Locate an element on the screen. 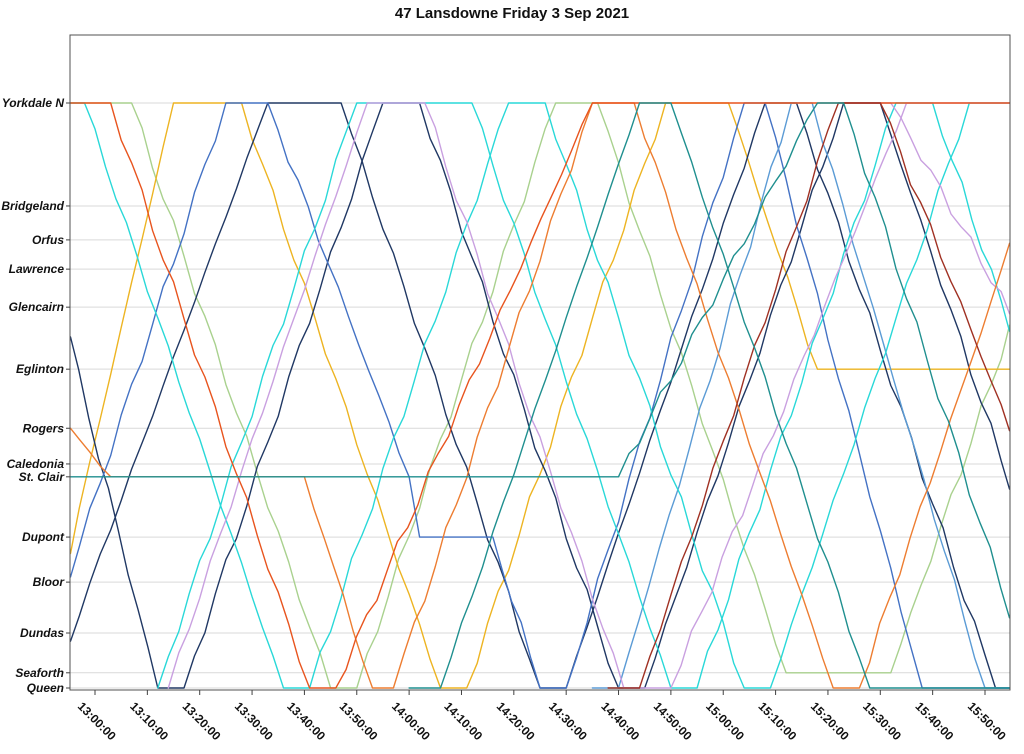  station-label: Dupont is located at coordinates (43, 537).